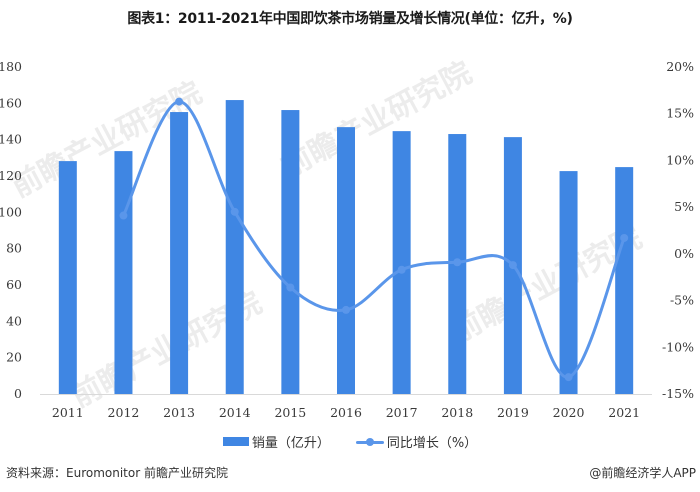 The image size is (700, 492). I want to click on y-tick-label: 140, so click(11, 139).